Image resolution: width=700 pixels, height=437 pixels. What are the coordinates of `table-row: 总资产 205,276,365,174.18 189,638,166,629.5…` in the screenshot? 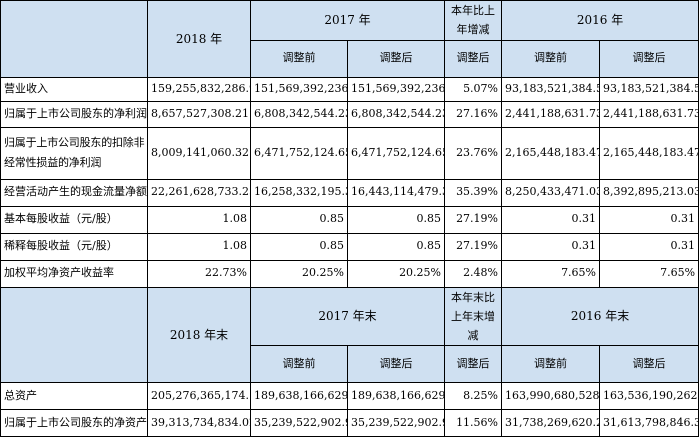 It's located at (350, 396).